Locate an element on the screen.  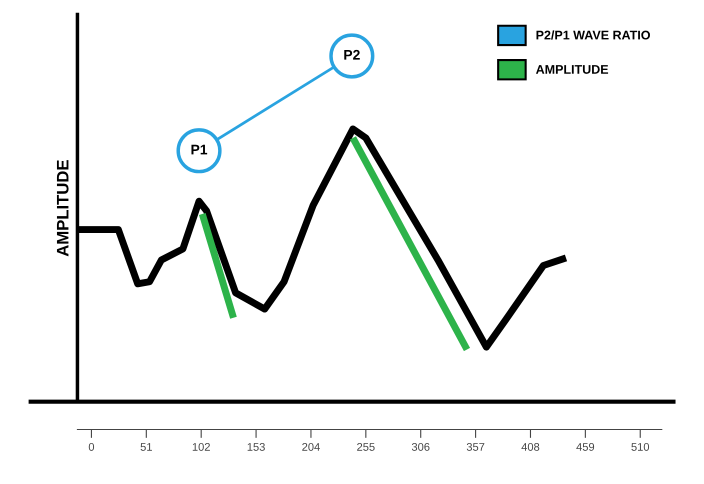
x-tick-label: 102 is located at coordinates (201, 446).